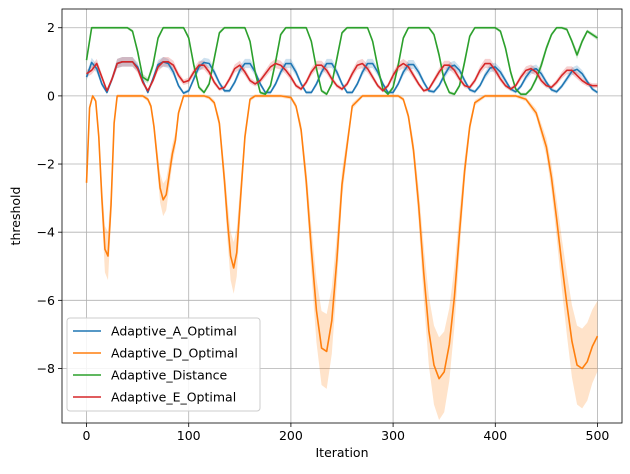 This screenshot has height=474, width=630. What do you see at coordinates (169, 375) in the screenshot?
I see `legend-label: Adaptive_Distance` at bounding box center [169, 375].